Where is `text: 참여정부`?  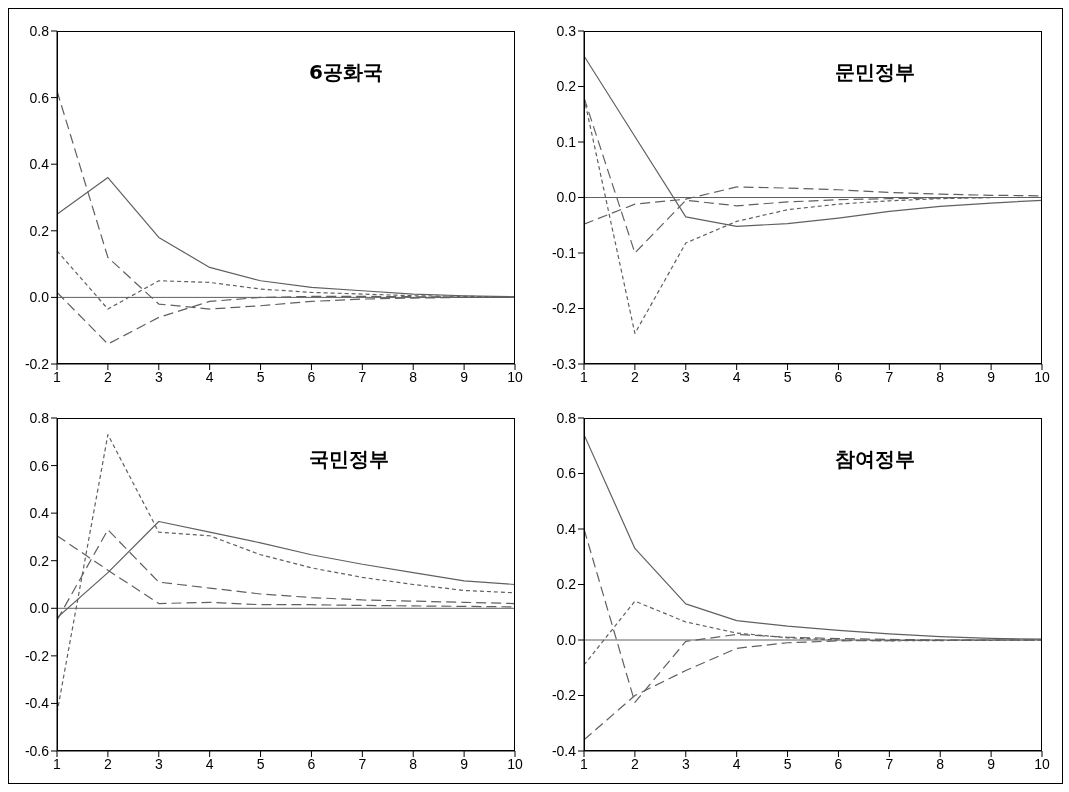 text: 참여정부 is located at coordinates (875, 459).